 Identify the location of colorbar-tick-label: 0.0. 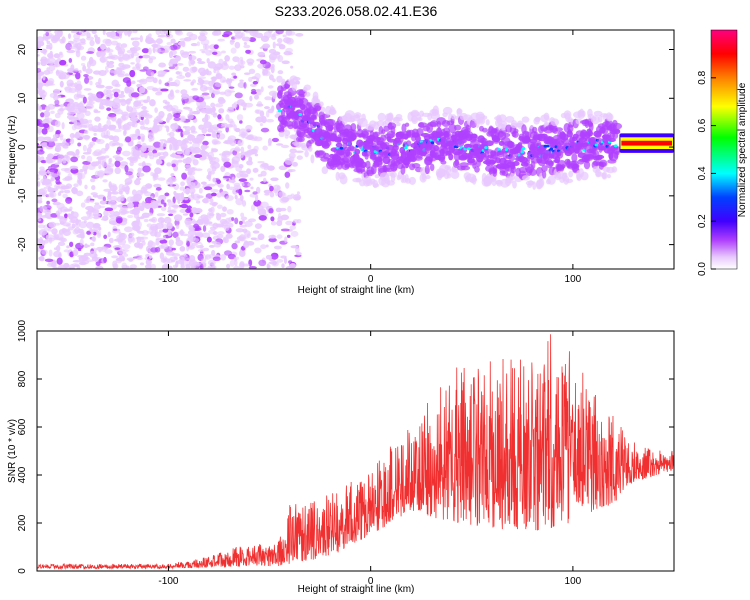
(702, 269).